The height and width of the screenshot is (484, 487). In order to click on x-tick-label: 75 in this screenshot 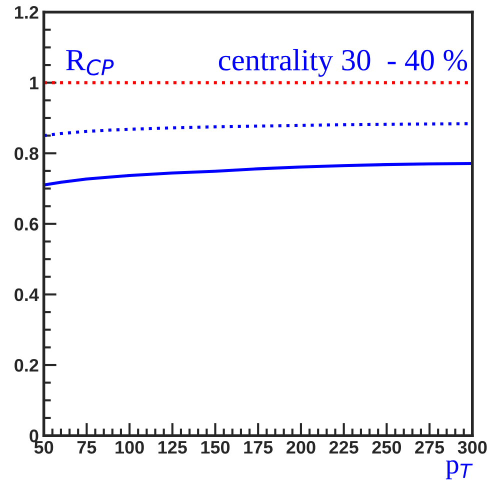, I will do `click(86, 447)`.